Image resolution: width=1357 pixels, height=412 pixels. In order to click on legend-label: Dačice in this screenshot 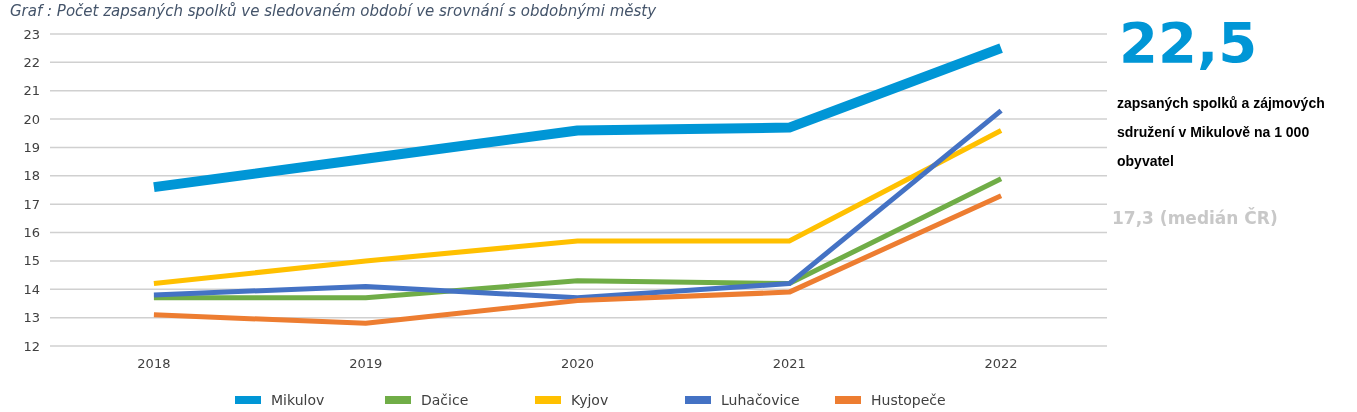, I will do `click(445, 399)`.